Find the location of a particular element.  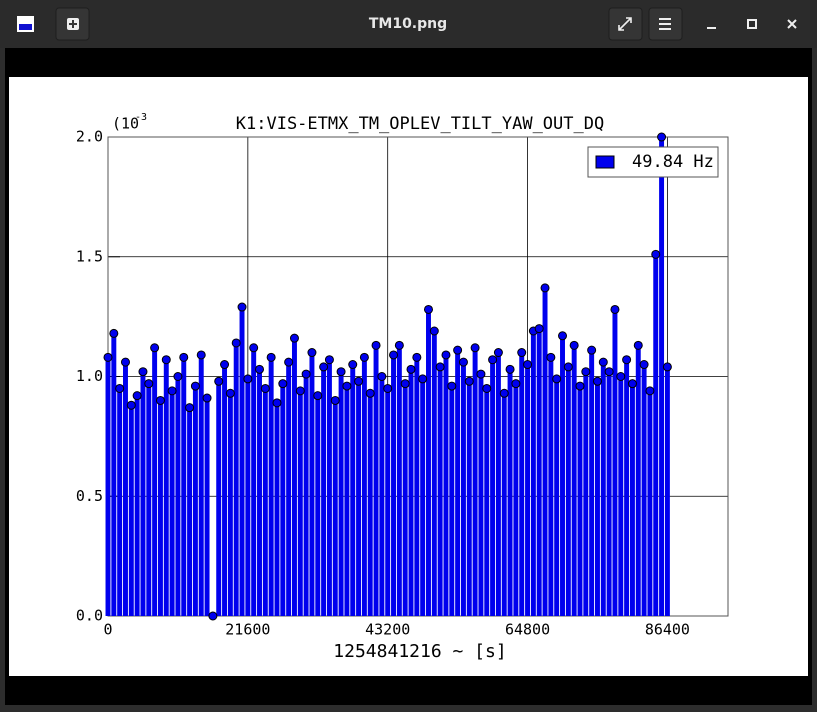

window-title: TM10.png is located at coordinates (408, 24).